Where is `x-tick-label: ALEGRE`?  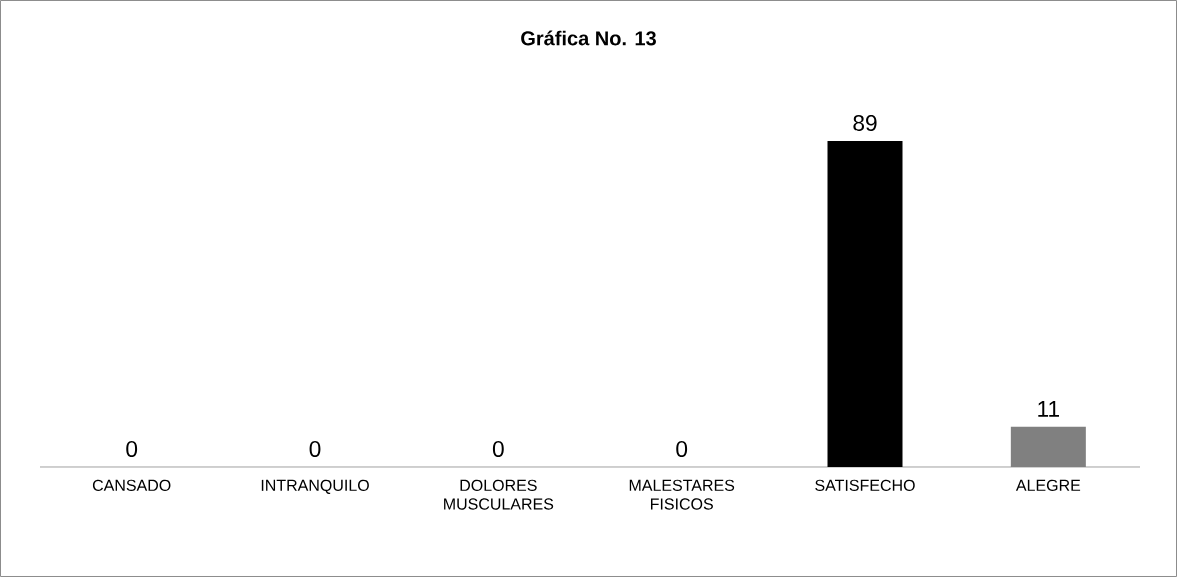
x-tick-label: ALEGRE is located at coordinates (1048, 485).